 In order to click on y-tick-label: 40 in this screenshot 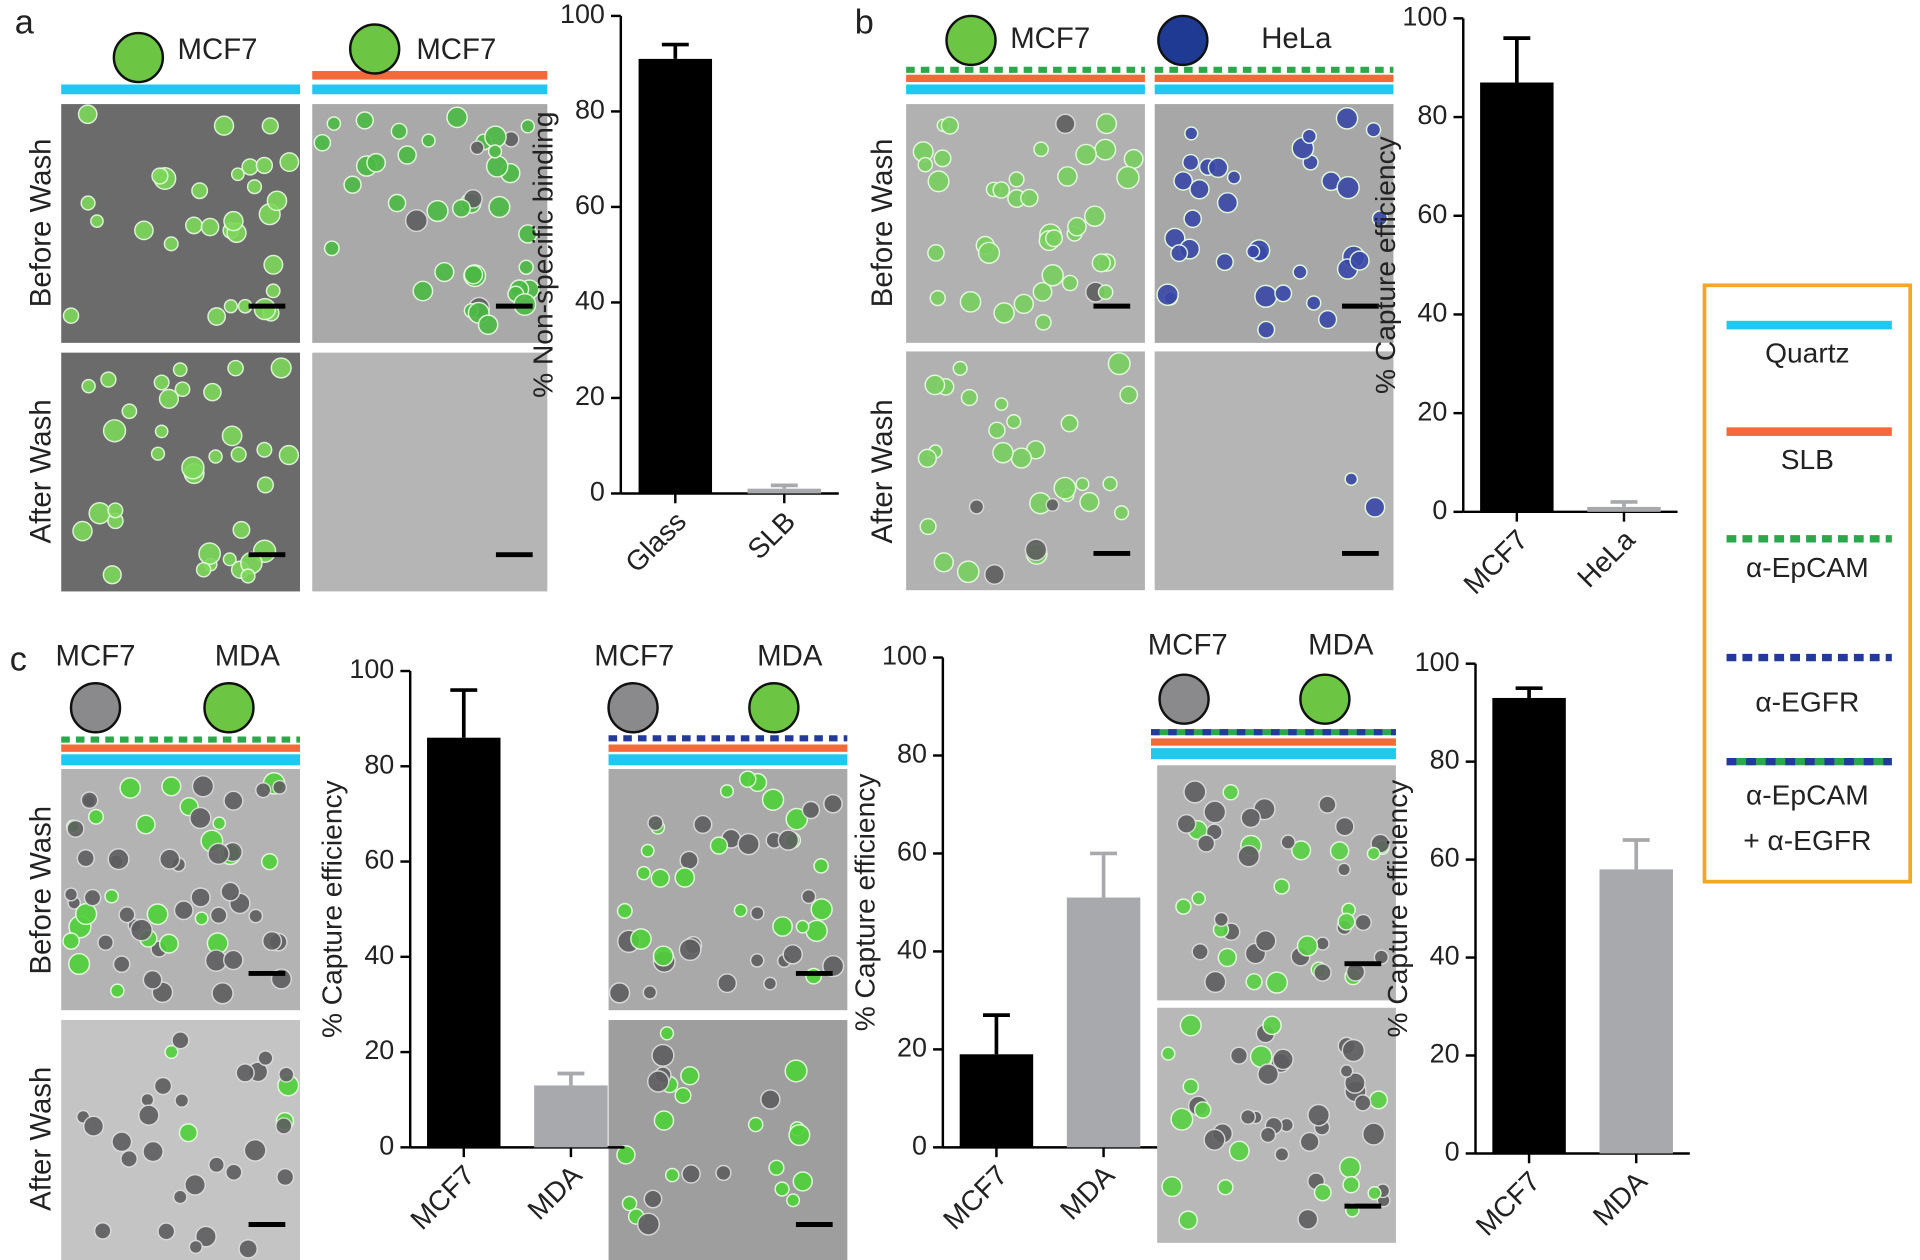, I will do `click(1432, 313)`.